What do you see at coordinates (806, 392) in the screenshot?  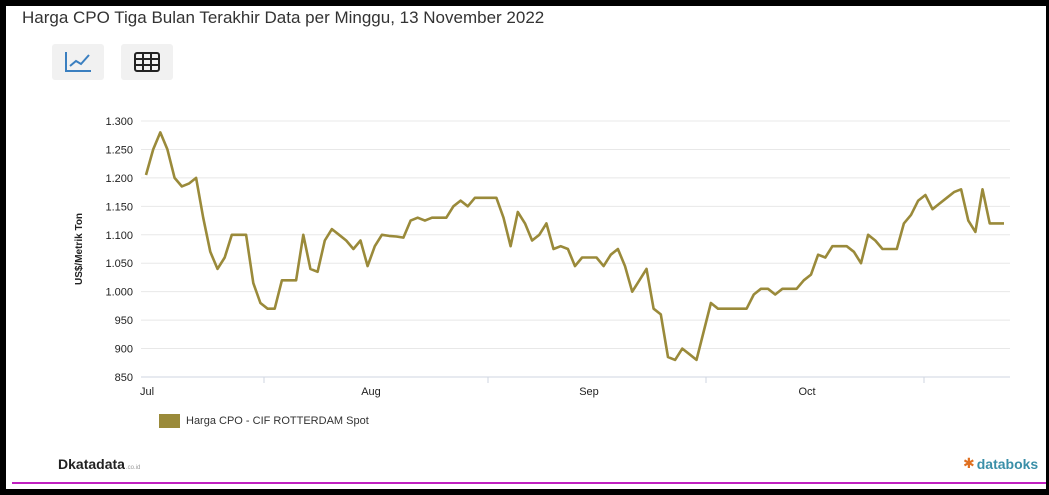 I see `x-tick-label: Oct` at bounding box center [806, 392].